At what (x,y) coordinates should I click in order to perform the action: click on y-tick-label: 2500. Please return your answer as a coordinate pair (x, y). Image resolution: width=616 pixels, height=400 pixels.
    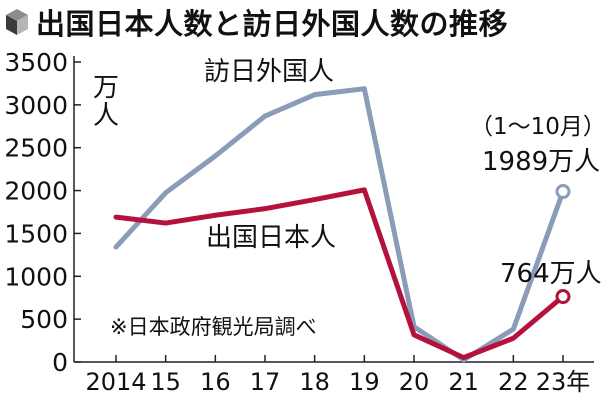
    Looking at the image, I should click on (36, 148).